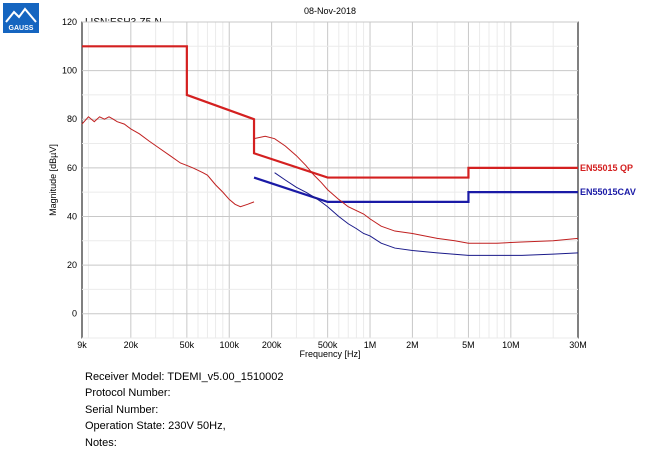 This screenshot has height=451, width=671. Describe the element at coordinates (229, 345) in the screenshot. I see `x-tick-label: 100k` at that location.